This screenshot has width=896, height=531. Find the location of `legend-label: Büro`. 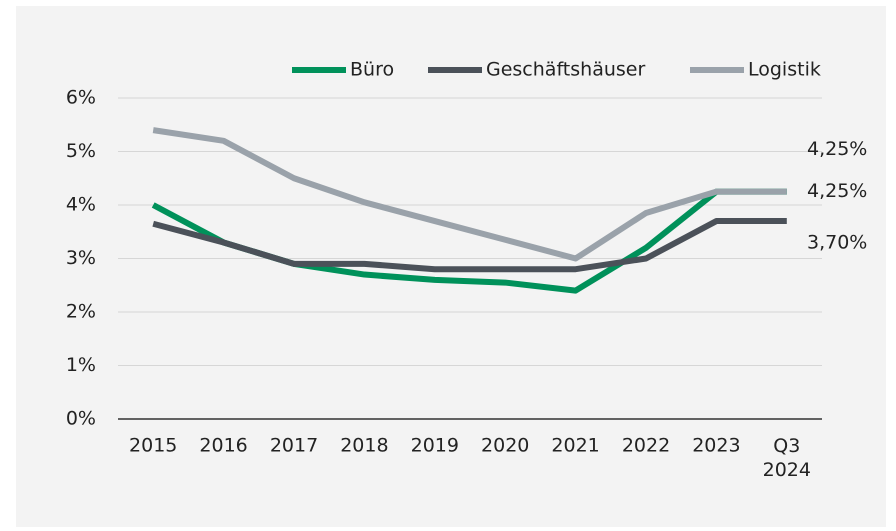

legend-label: Büro is located at coordinates (372, 70).